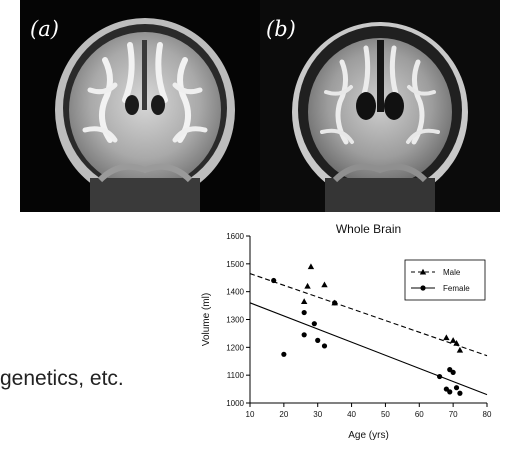  I want to click on legend-box, so click(445, 280).